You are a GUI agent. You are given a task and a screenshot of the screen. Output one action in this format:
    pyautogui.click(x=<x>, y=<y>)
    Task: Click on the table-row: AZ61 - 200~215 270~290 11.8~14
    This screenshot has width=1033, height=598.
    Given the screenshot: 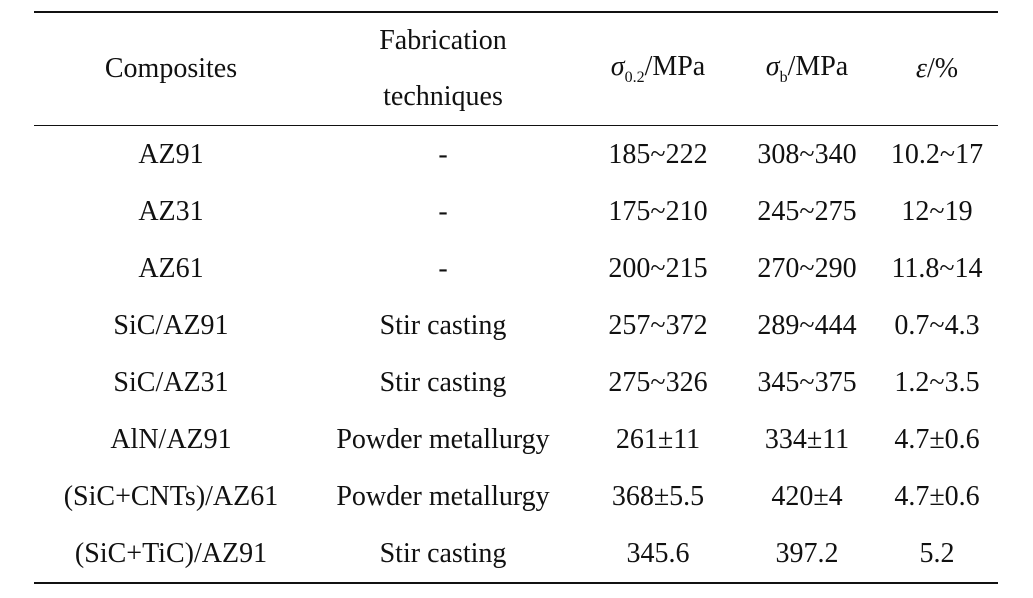 What is the action you would take?
    pyautogui.click(x=516, y=268)
    